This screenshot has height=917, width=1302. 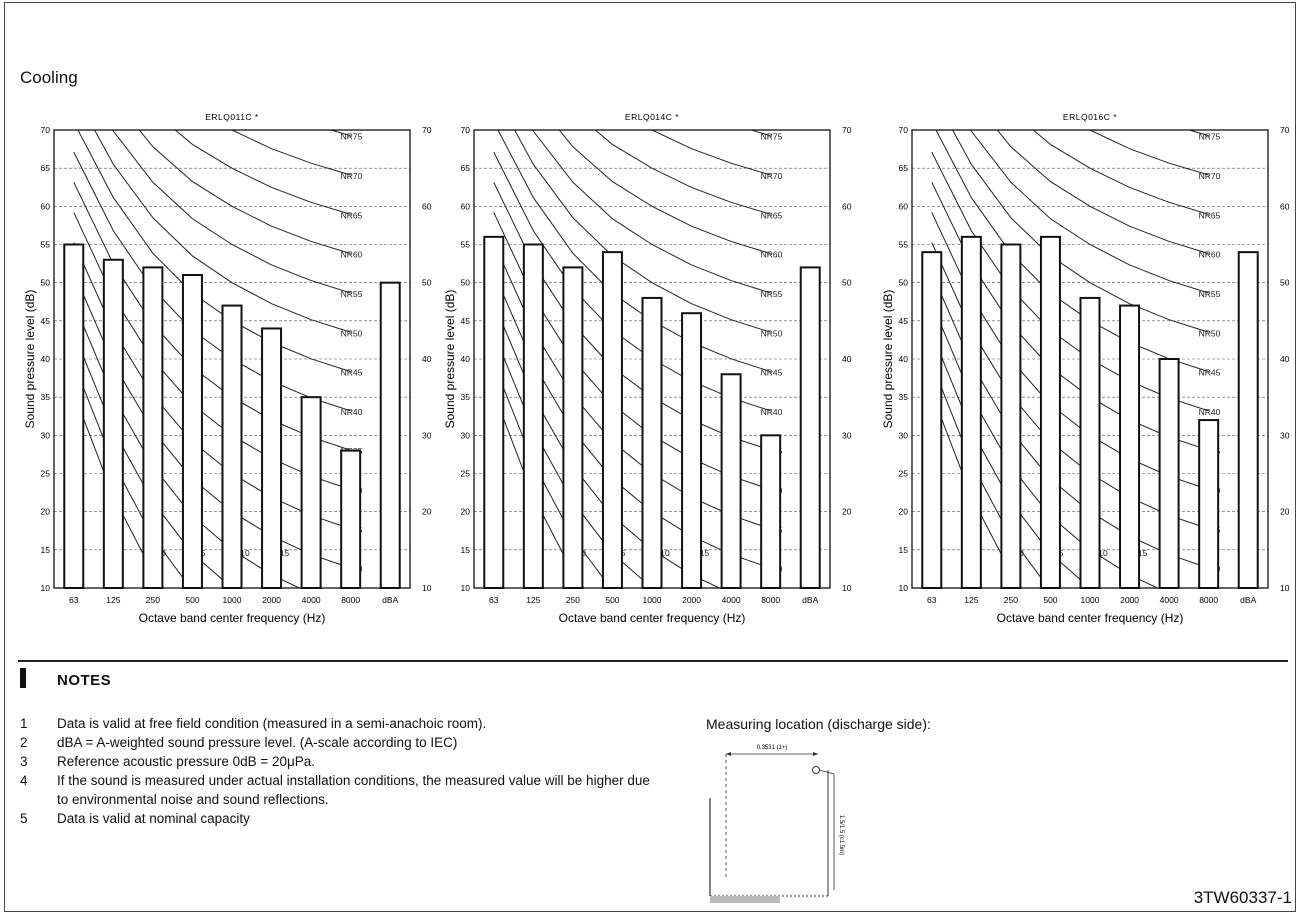 What do you see at coordinates (728, 754) in the screenshot?
I see `dimension-arrow-left` at bounding box center [728, 754].